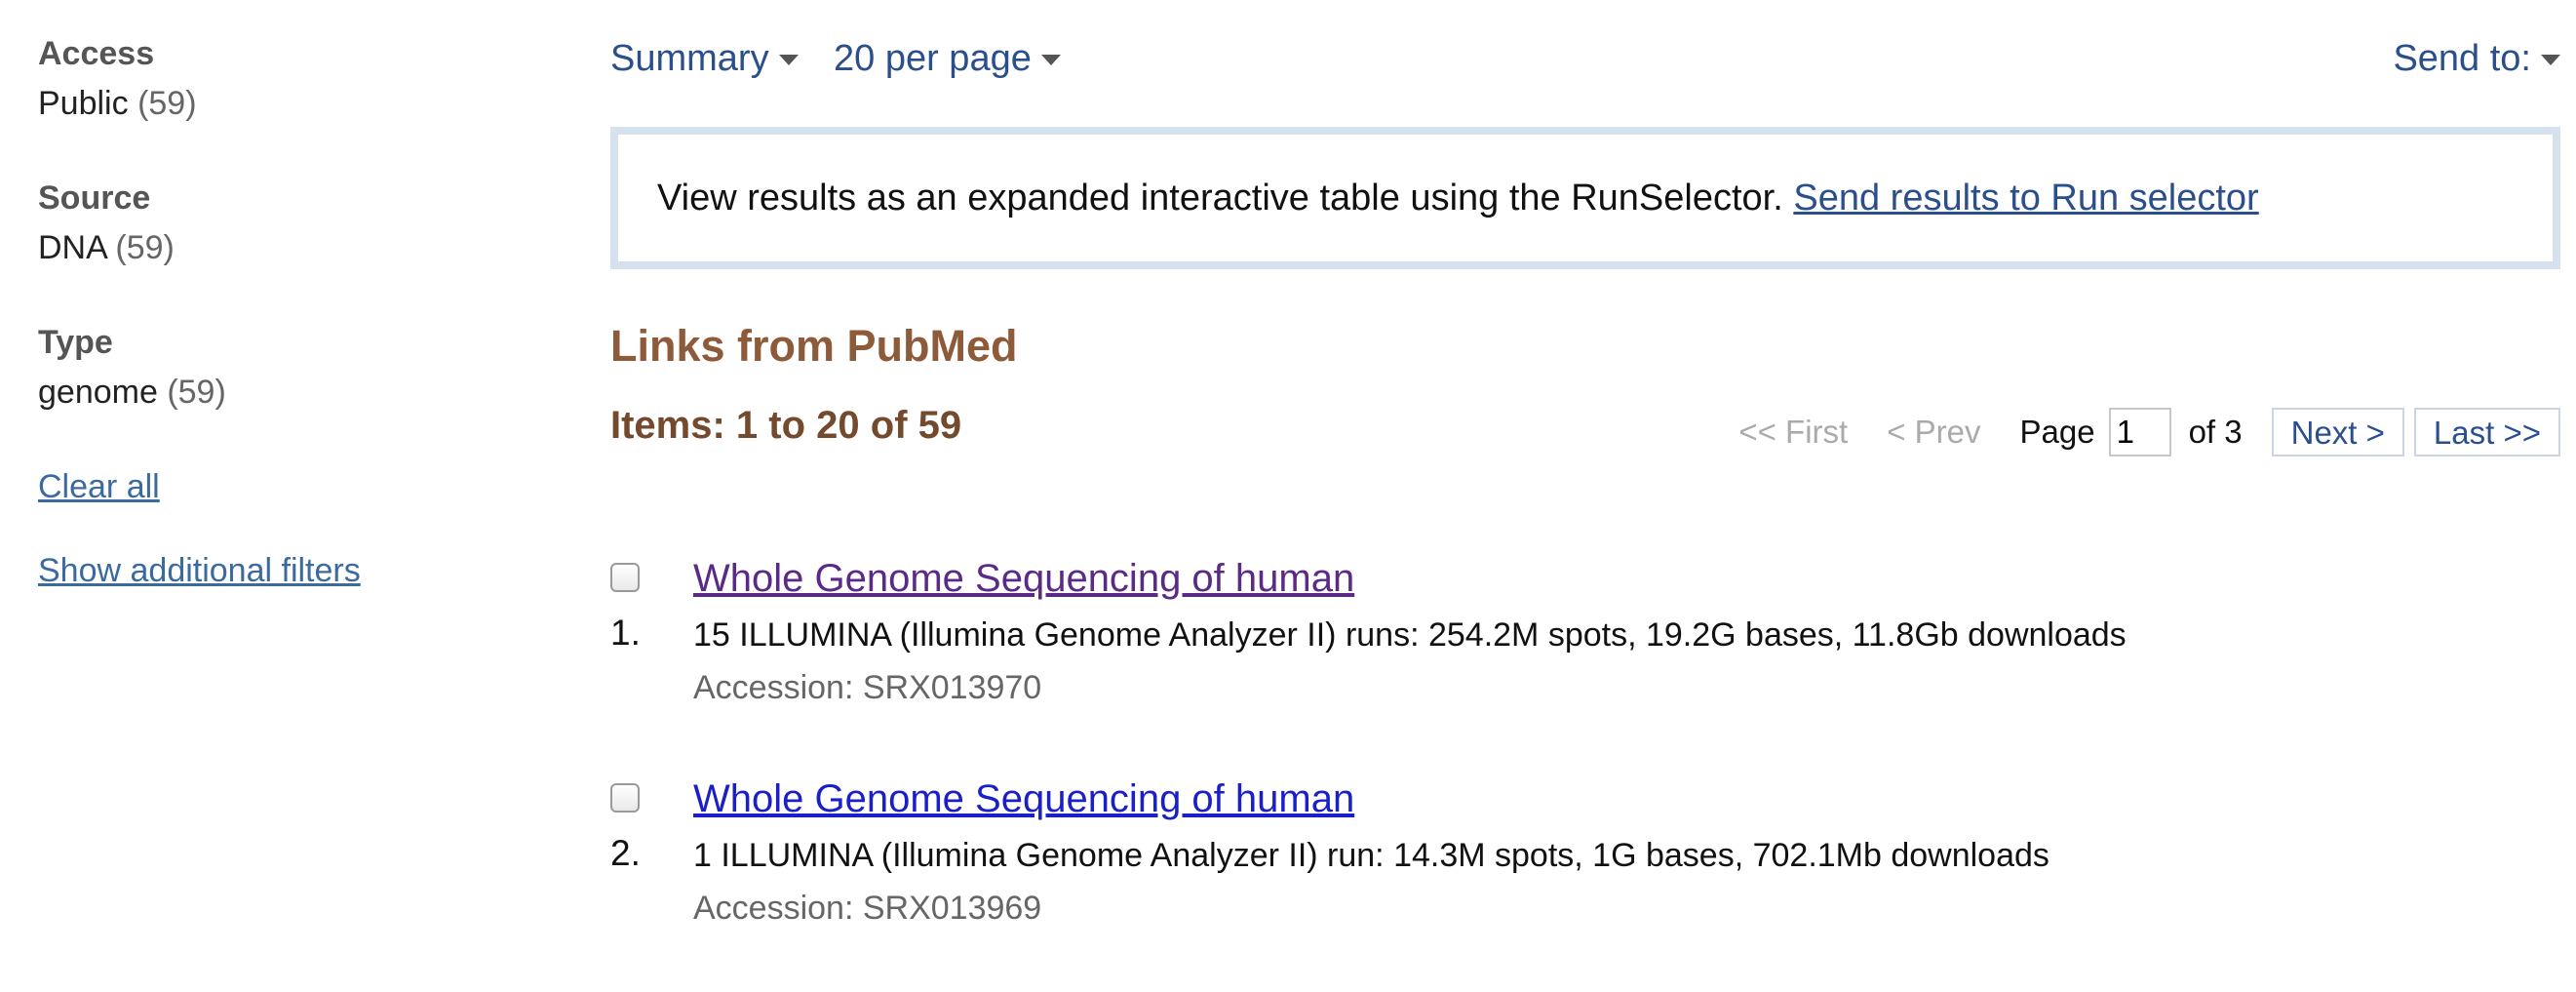  Describe the element at coordinates (2139, 432) in the screenshot. I see `page-number-input` at that location.